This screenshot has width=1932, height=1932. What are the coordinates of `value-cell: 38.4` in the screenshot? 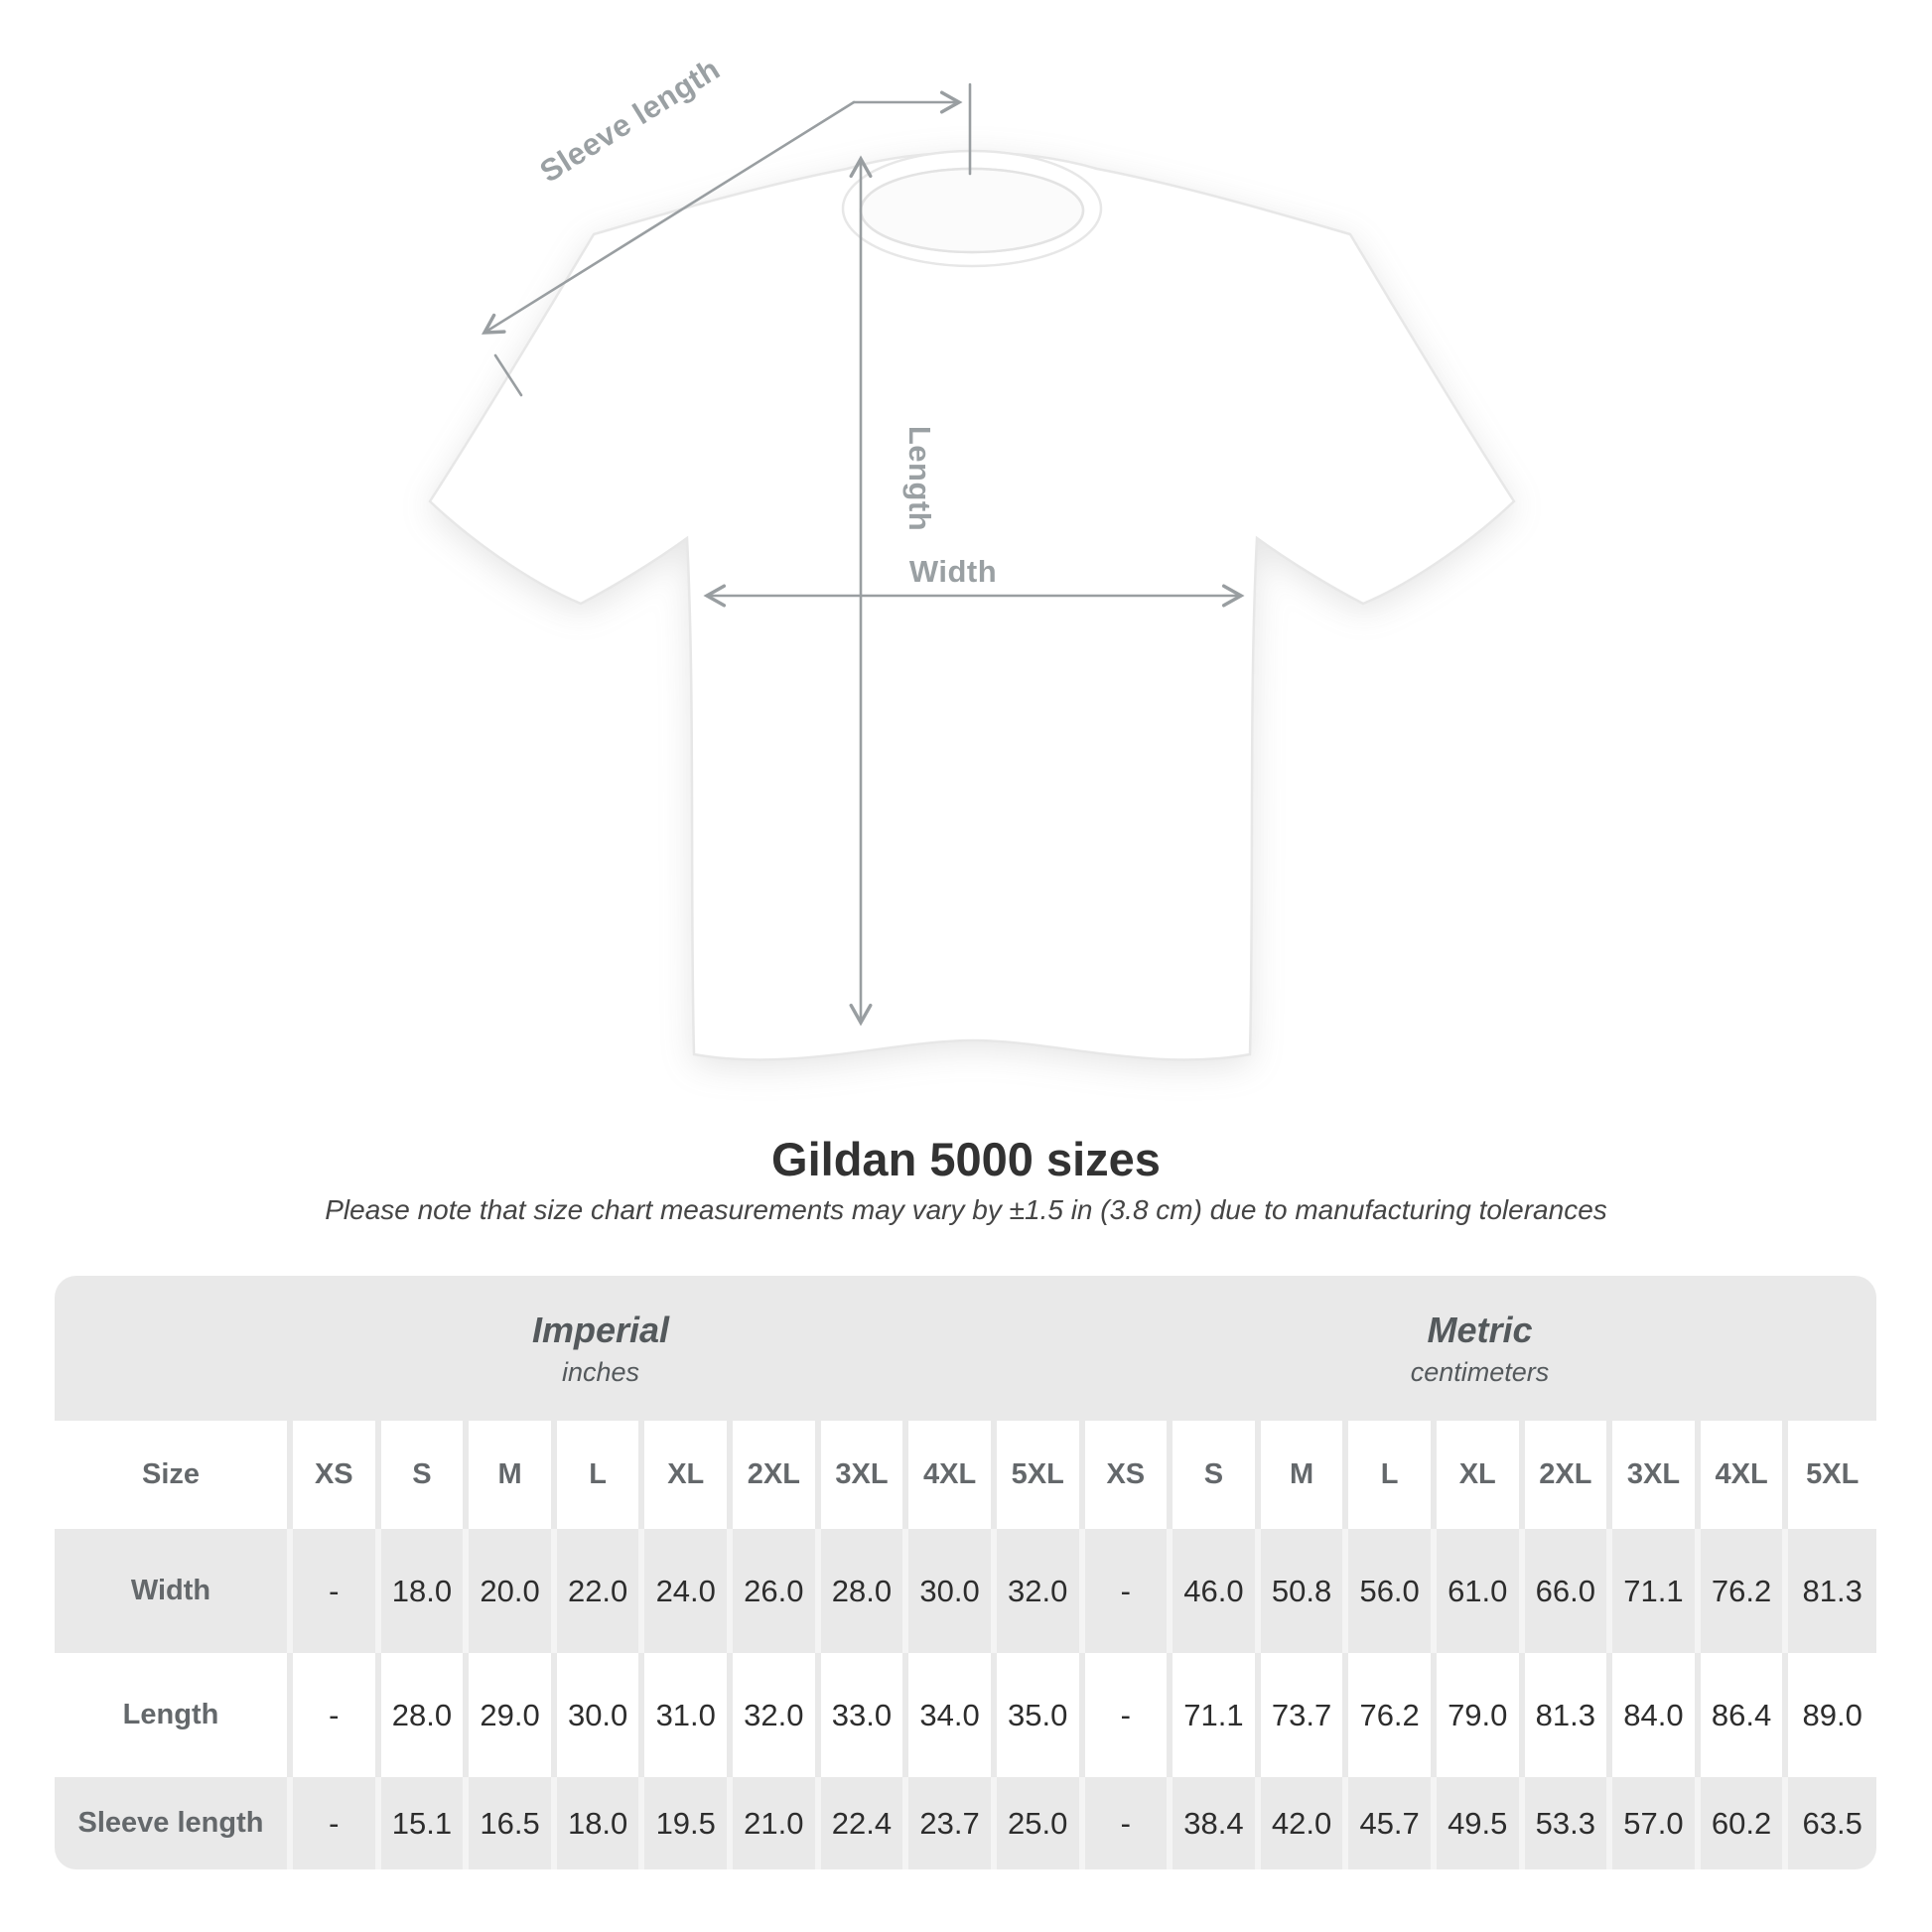 It's located at (1217, 1823).